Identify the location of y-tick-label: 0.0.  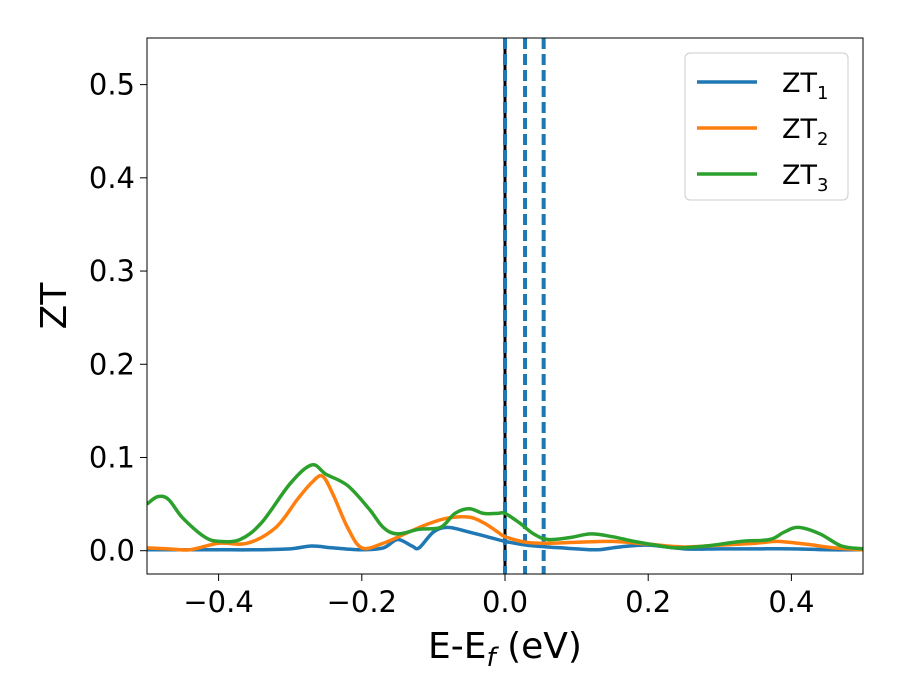
(112, 551).